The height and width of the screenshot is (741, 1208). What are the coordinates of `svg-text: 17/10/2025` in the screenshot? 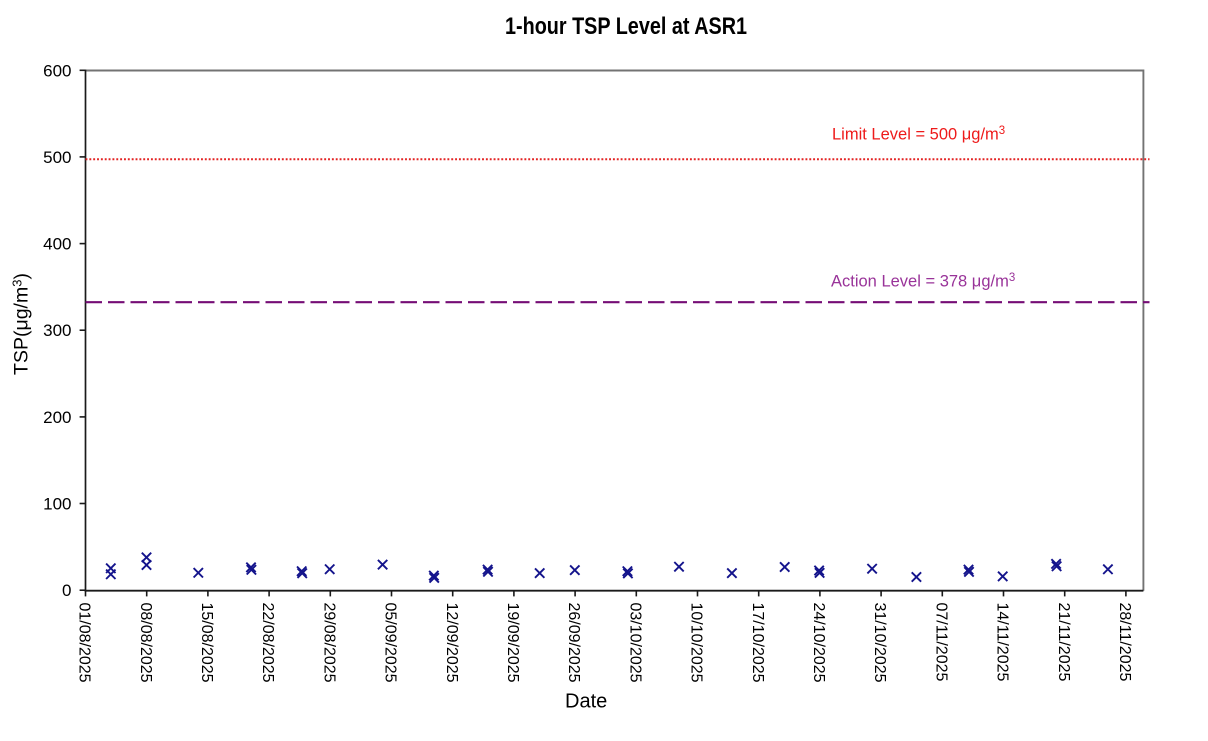 It's located at (757, 643).